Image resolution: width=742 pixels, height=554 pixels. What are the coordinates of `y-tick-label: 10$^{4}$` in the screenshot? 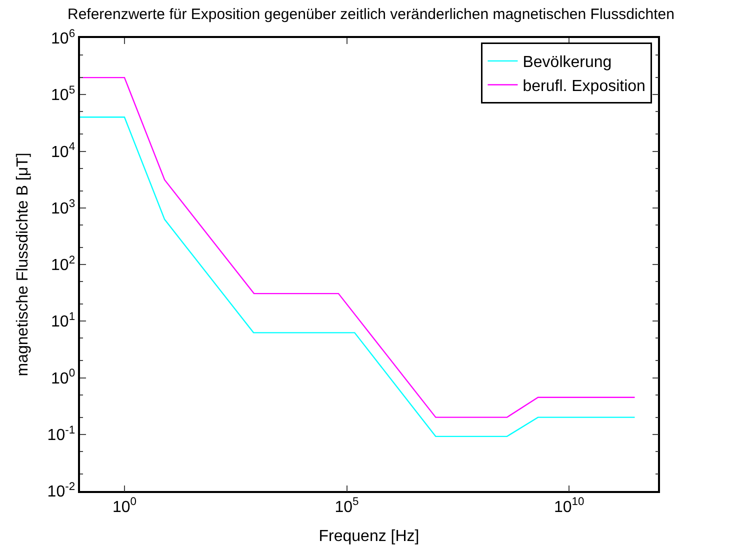 It's located at (63, 151).